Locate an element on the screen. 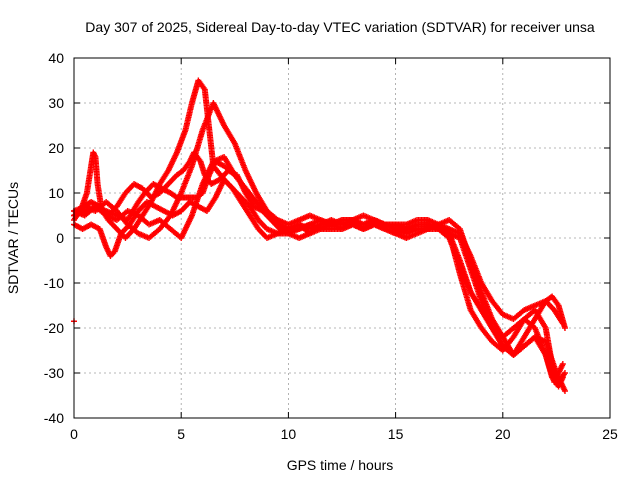 This screenshot has width=640, height=480. y-tick-label: -10 is located at coordinates (54, 283).